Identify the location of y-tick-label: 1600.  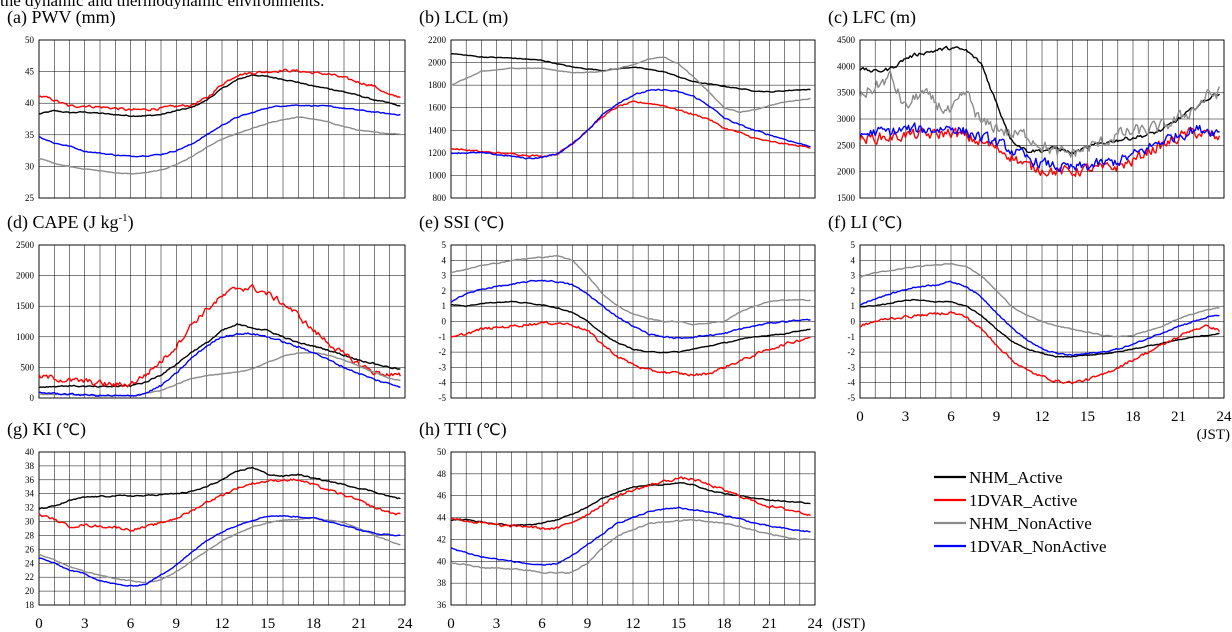
(437, 108).